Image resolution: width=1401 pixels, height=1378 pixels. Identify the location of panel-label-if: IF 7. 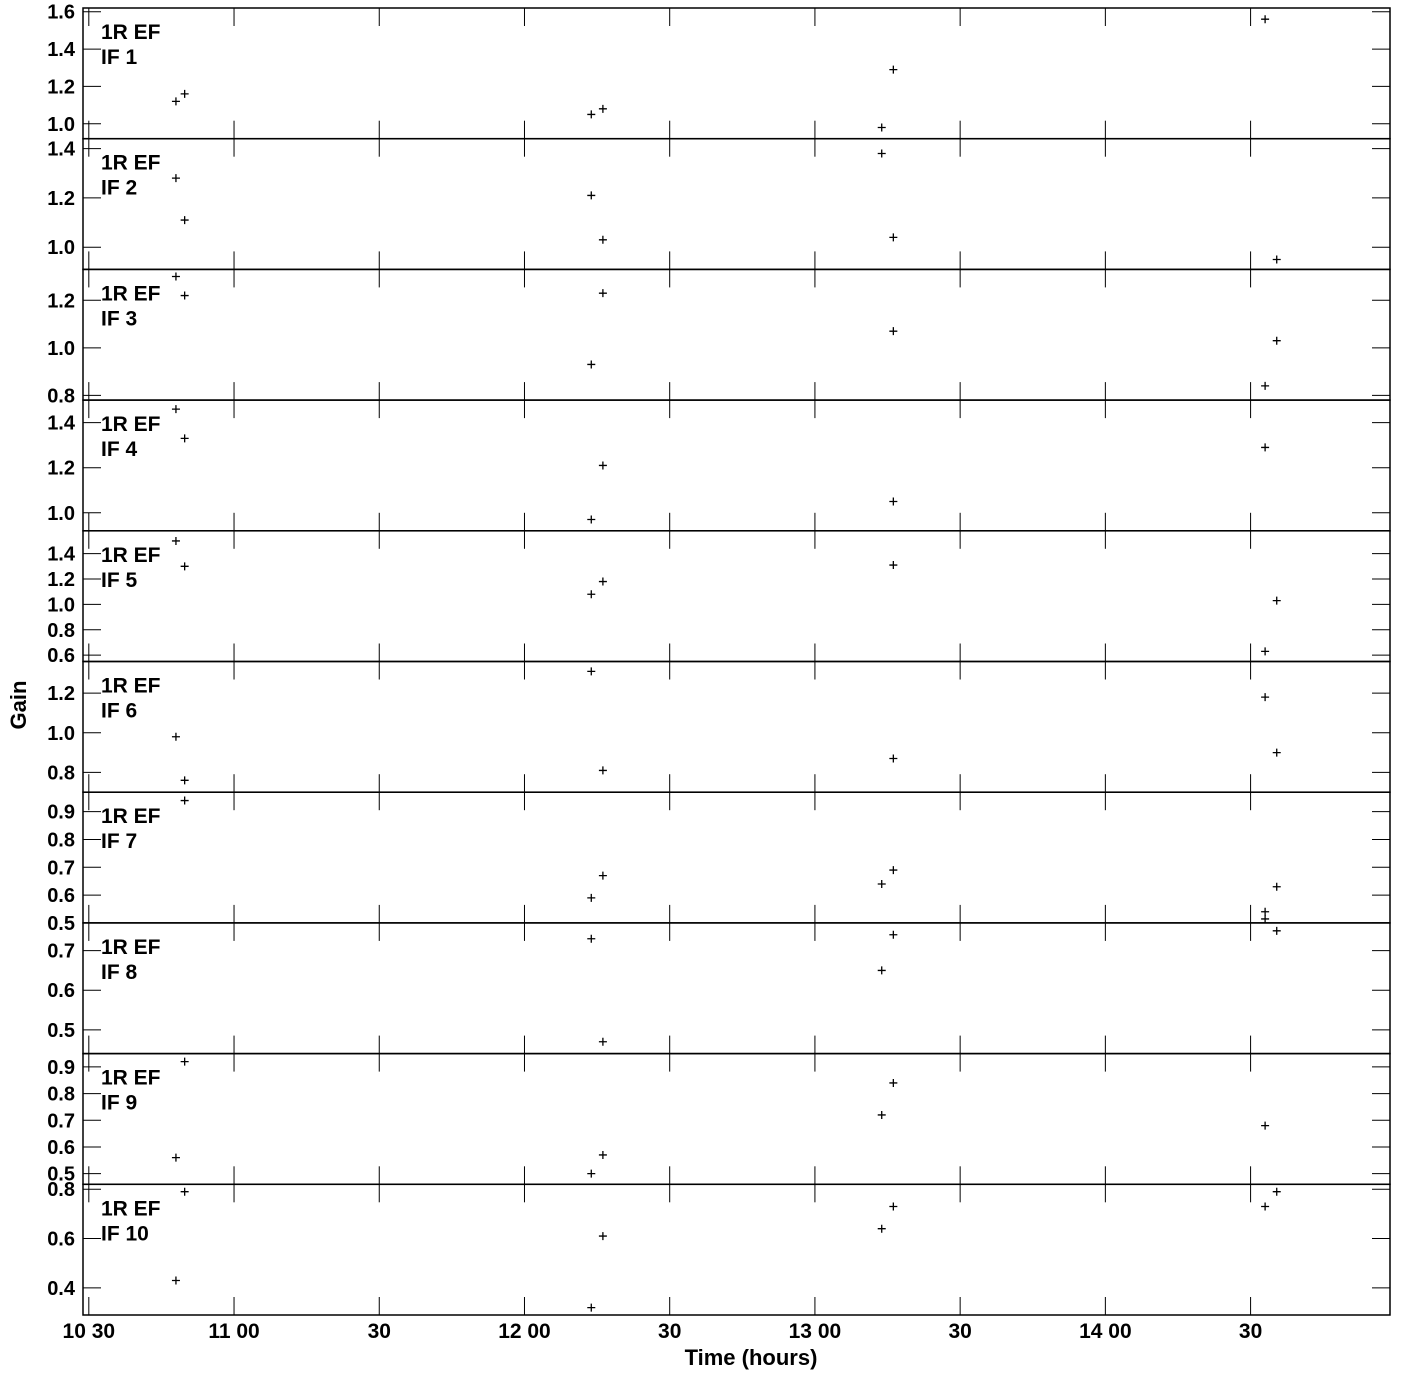
(119, 841).